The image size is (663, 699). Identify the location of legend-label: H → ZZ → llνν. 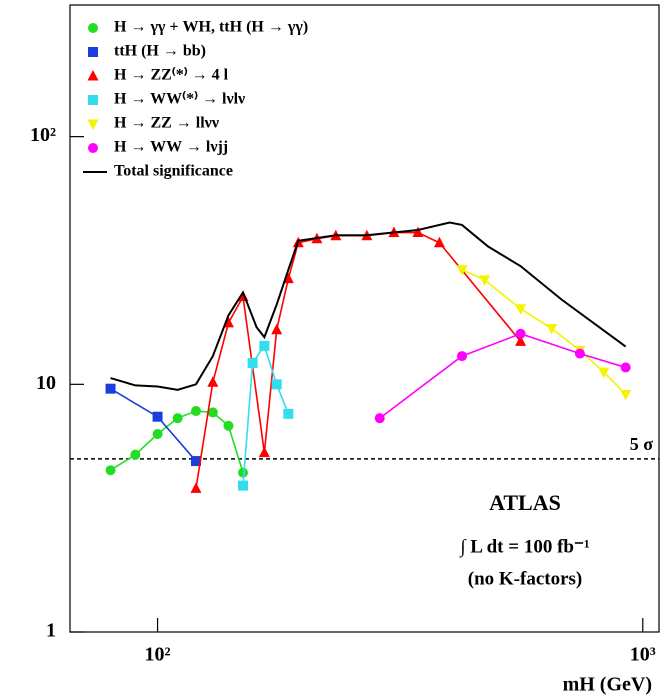
(166, 123).